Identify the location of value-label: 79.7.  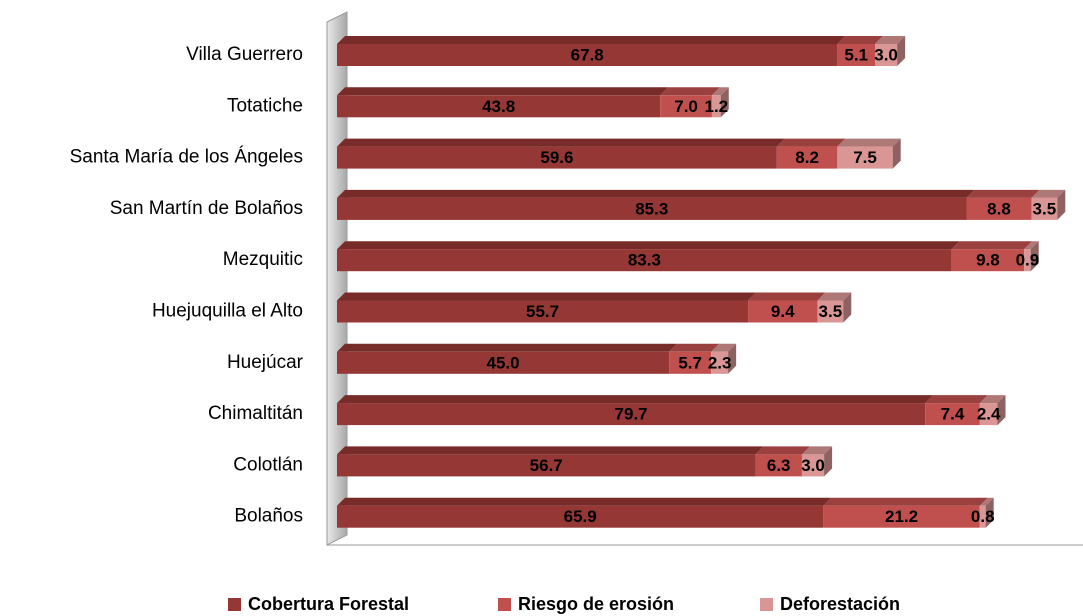
(631, 414).